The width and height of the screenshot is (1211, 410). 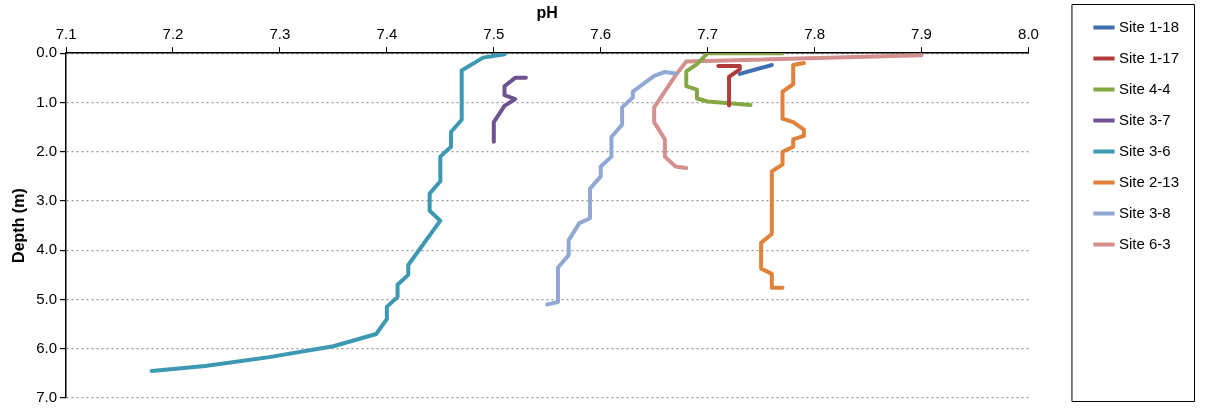 What do you see at coordinates (173, 34) in the screenshot?
I see `x-tick-label: 7.2` at bounding box center [173, 34].